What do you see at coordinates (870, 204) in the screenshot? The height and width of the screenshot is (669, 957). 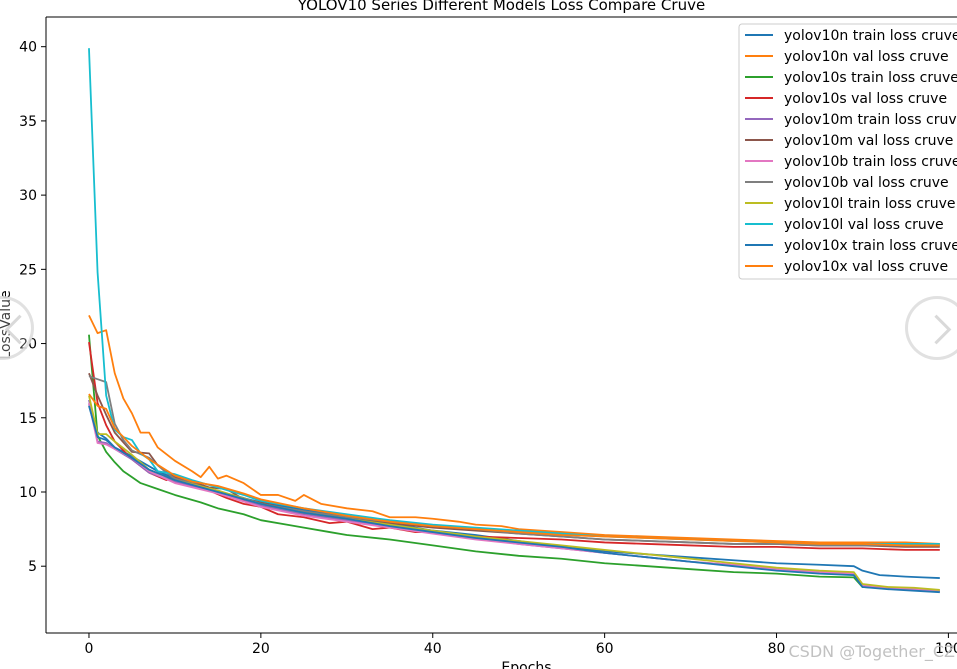 I see `legend-label: yolov10l train loss cruve` at bounding box center [870, 204].